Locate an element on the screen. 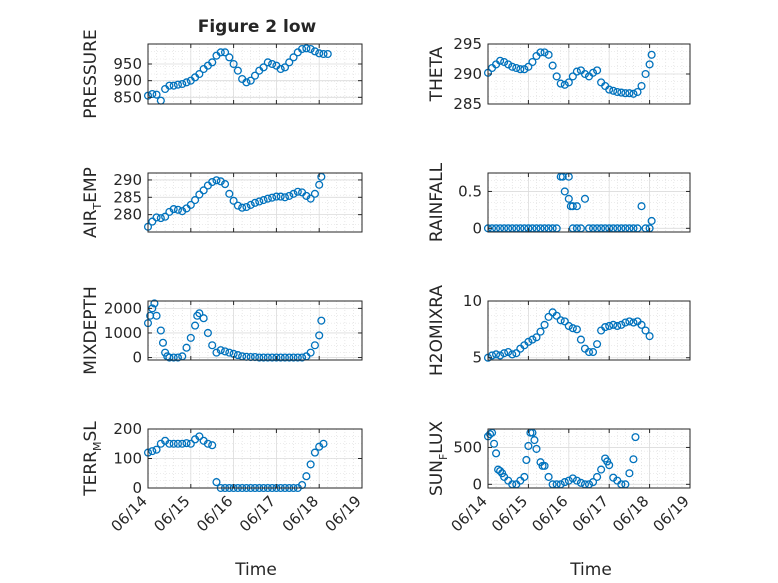 The height and width of the screenshot is (583, 778). y-axis-label: RAINFALL is located at coordinates (437, 202).